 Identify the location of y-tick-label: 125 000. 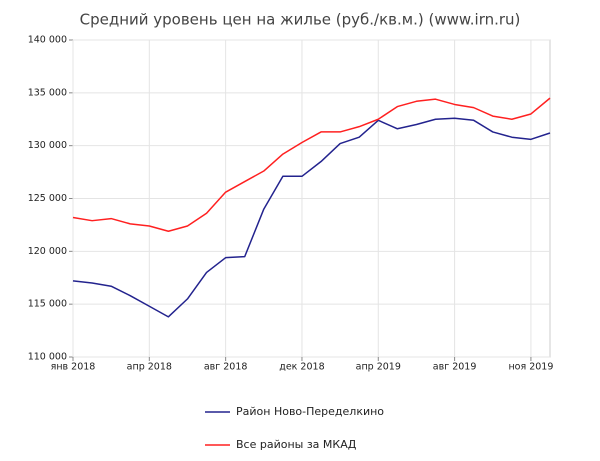
(47, 198).